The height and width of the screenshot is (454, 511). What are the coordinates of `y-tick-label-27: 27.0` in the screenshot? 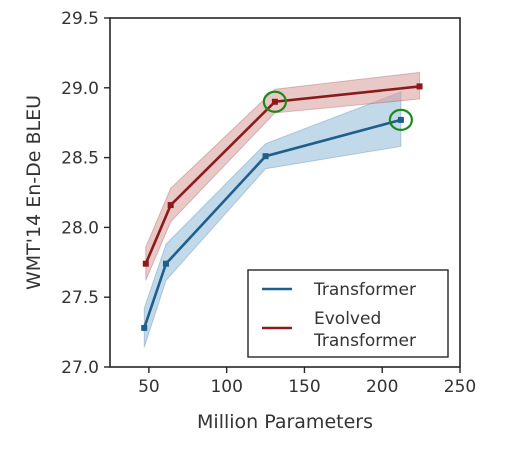 It's located at (80, 368).